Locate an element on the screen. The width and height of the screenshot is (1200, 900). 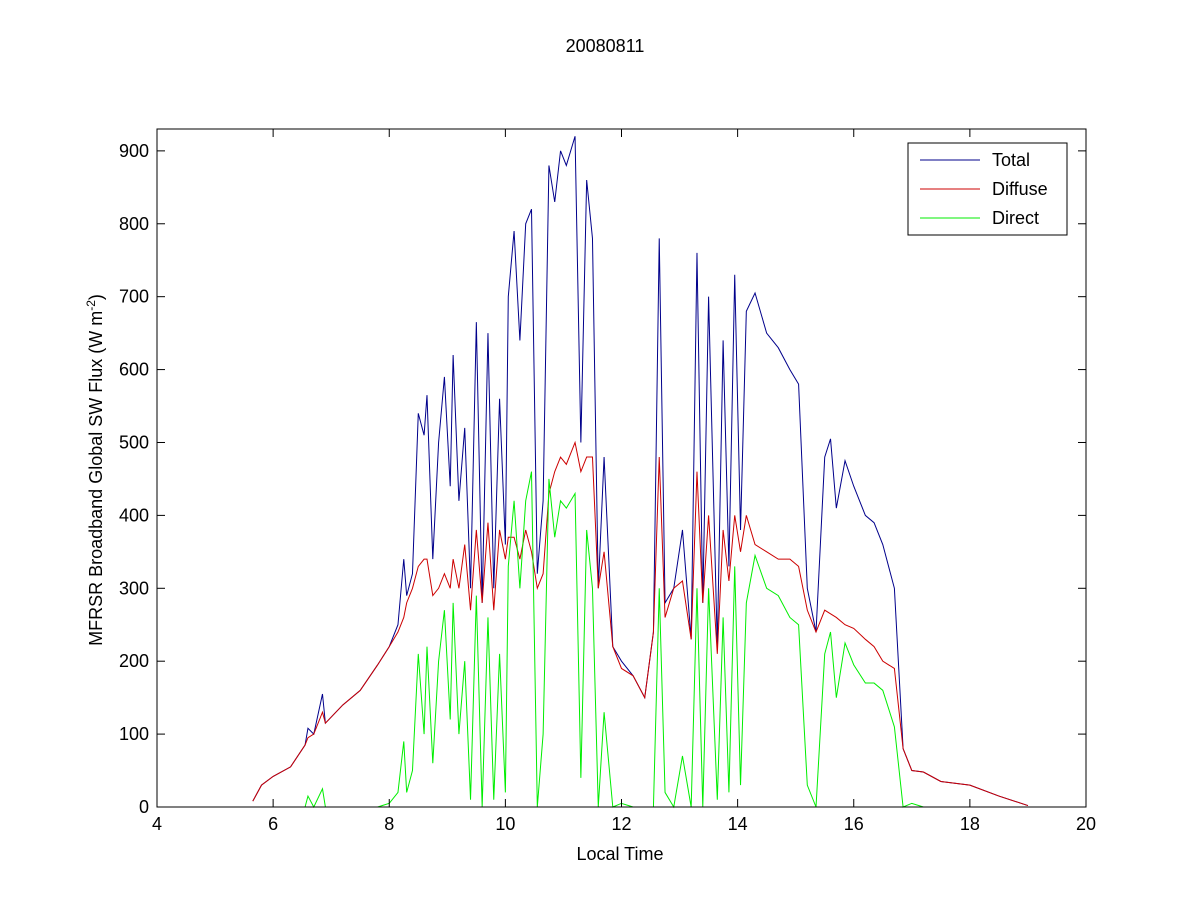
legend-label: Direct is located at coordinates (1015, 218).